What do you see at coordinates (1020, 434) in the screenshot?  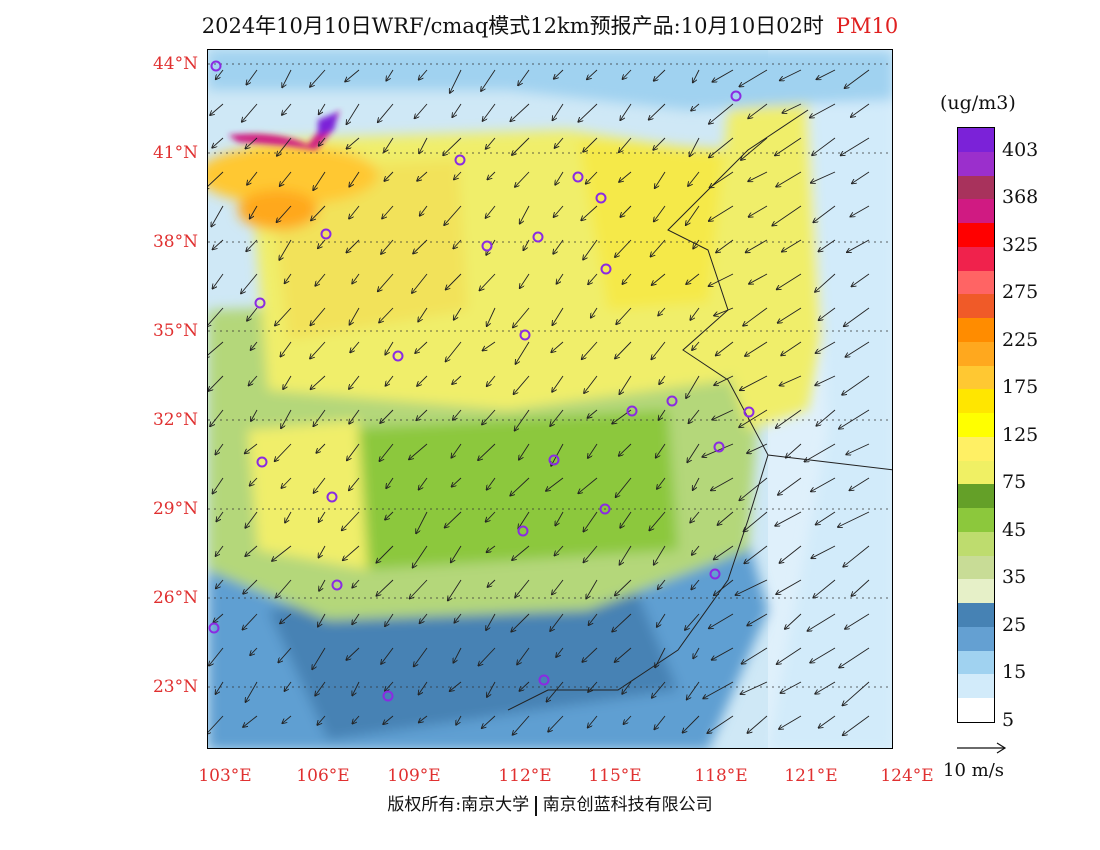 I see `colorbar-label: 125` at bounding box center [1020, 434].